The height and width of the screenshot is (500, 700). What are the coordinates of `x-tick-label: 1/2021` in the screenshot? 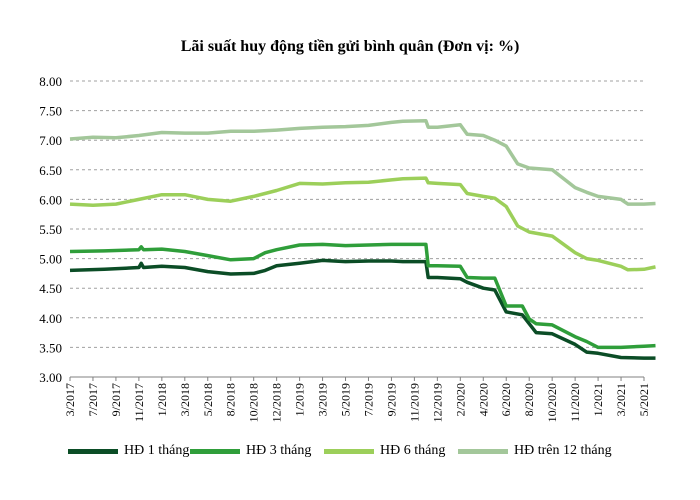 It's located at (598, 399).